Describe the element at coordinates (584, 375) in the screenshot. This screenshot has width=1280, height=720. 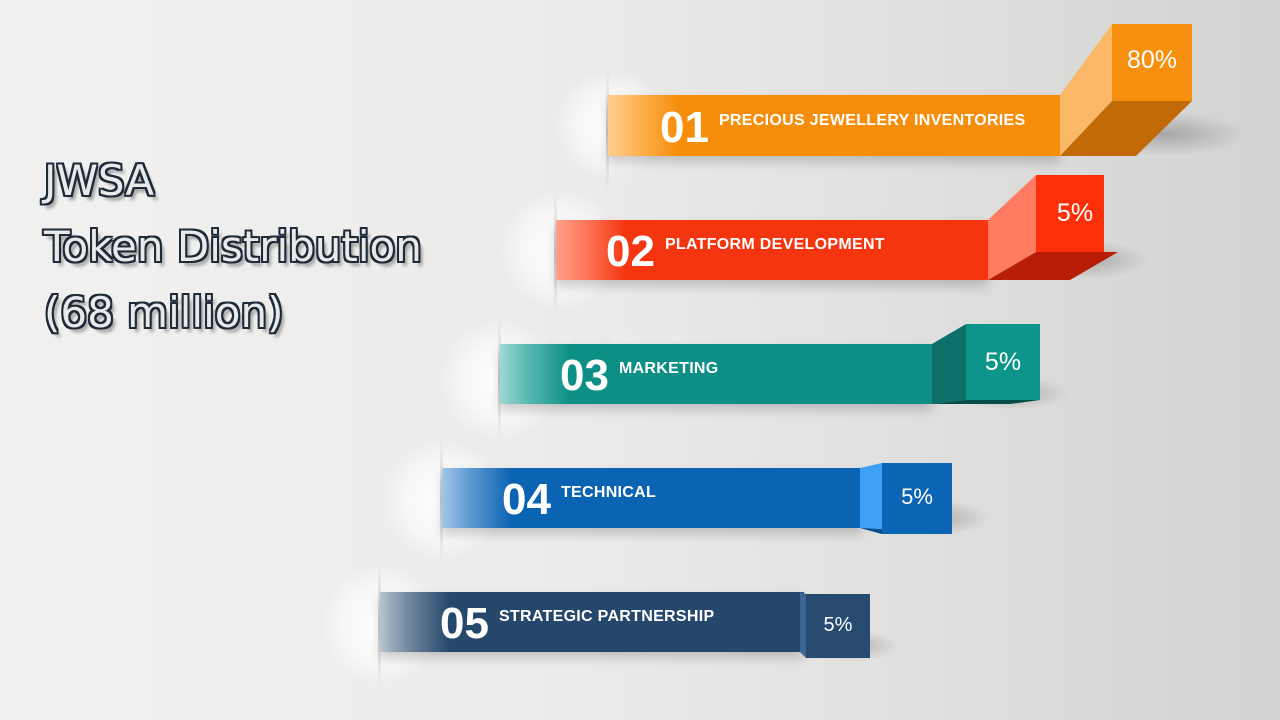
I see `item-number: 03` at that location.